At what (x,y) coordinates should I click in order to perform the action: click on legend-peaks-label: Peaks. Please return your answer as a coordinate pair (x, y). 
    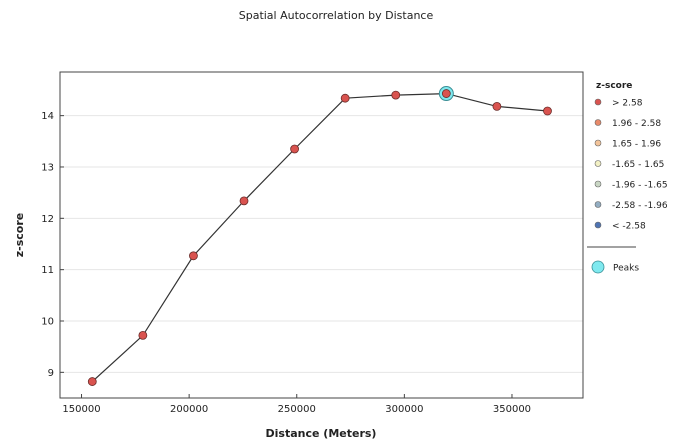
    Looking at the image, I should click on (626, 269).